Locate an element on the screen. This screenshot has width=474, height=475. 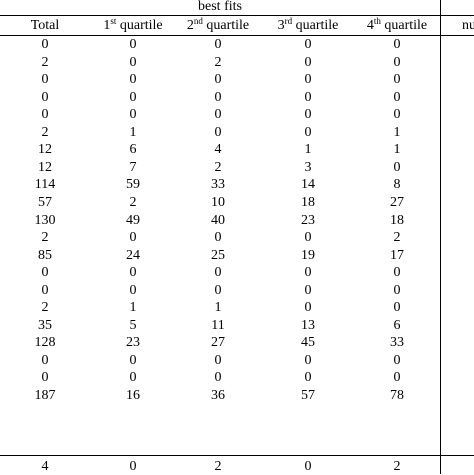
body-bottom-rule is located at coordinates (237, 455).